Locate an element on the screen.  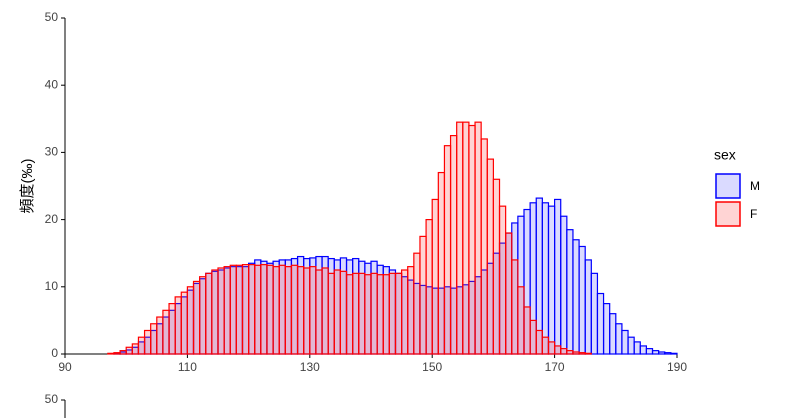
y-tick-label: 30 is located at coordinates (52, 152).